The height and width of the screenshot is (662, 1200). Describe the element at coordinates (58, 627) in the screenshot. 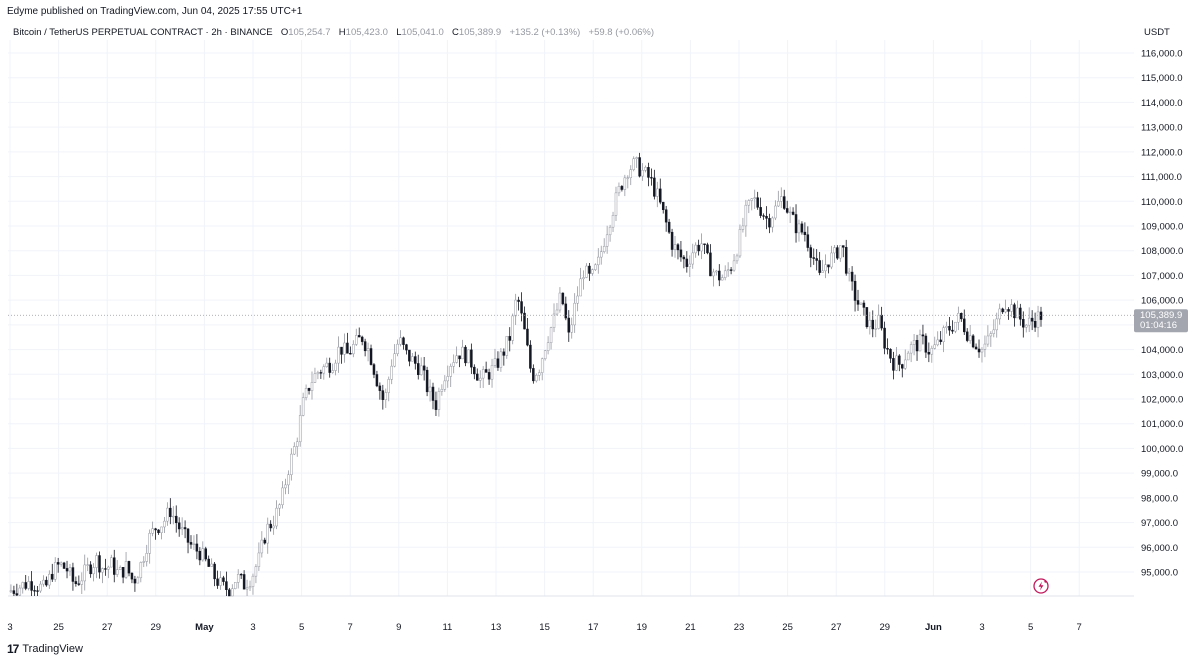

I see `time-tick-label: 25` at that location.